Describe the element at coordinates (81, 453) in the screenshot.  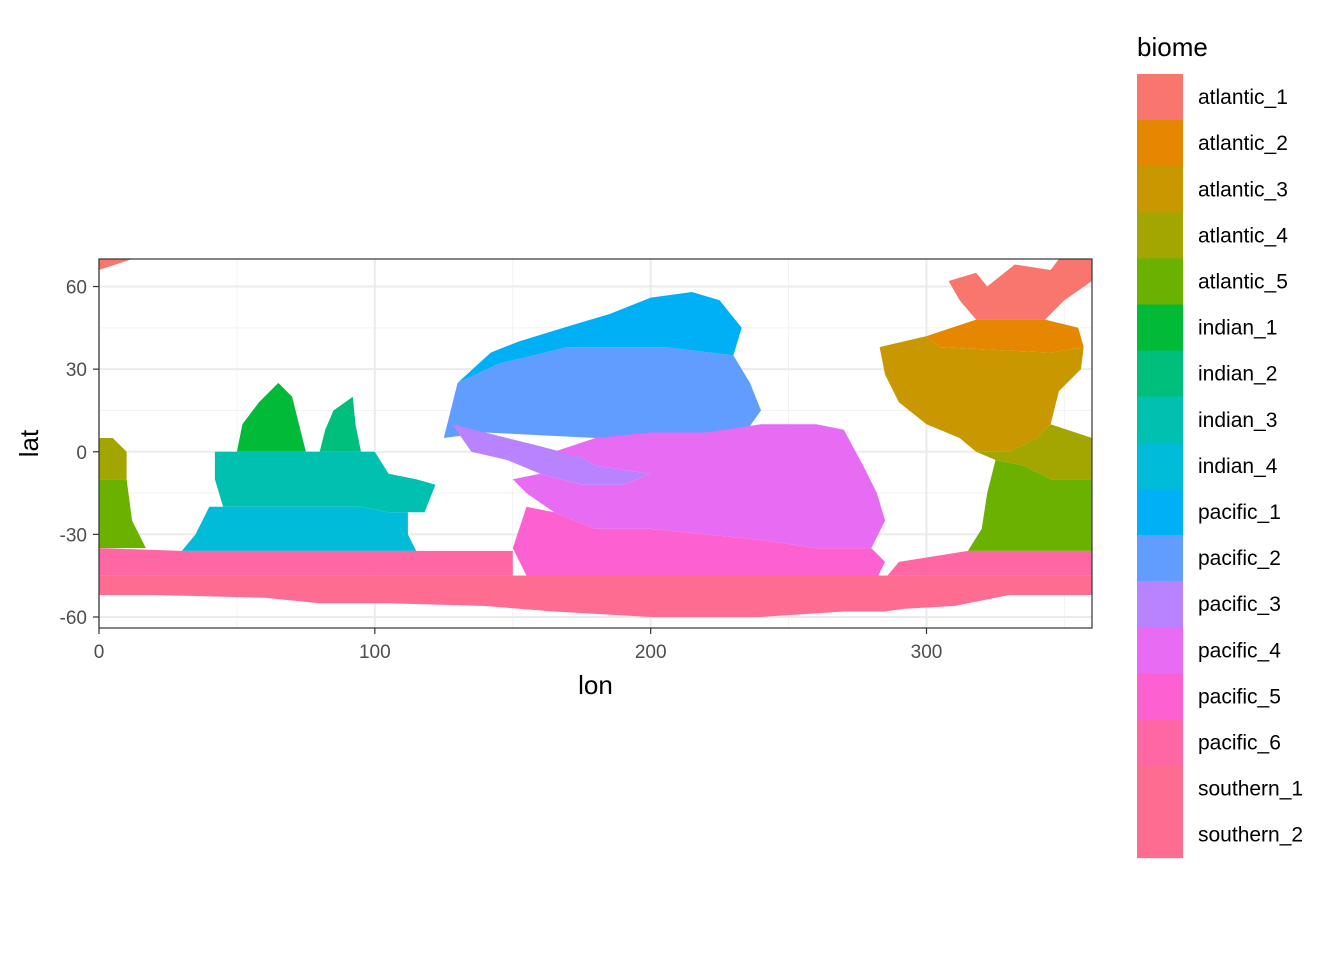
I see `y-tick-label: 0` at that location.